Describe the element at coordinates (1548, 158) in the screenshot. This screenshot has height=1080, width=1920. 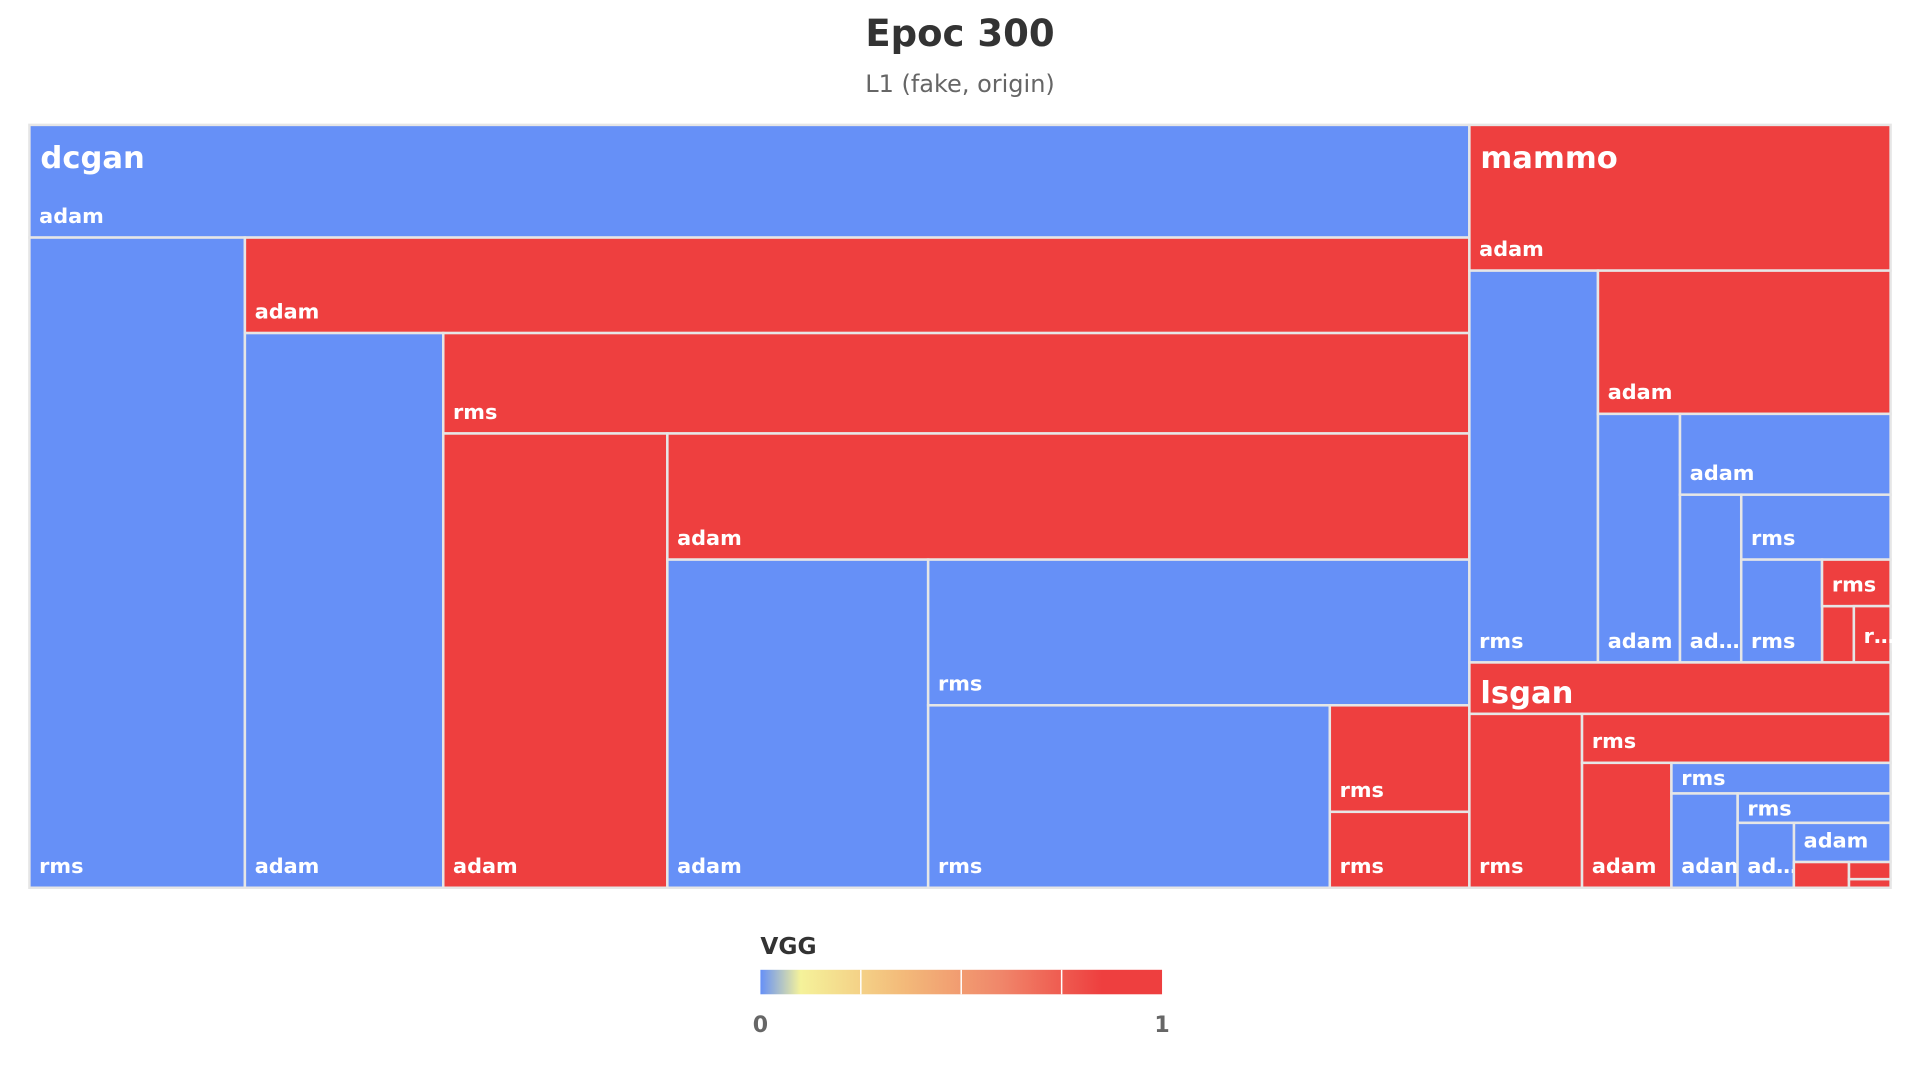
I see `group-label: mammo` at that location.